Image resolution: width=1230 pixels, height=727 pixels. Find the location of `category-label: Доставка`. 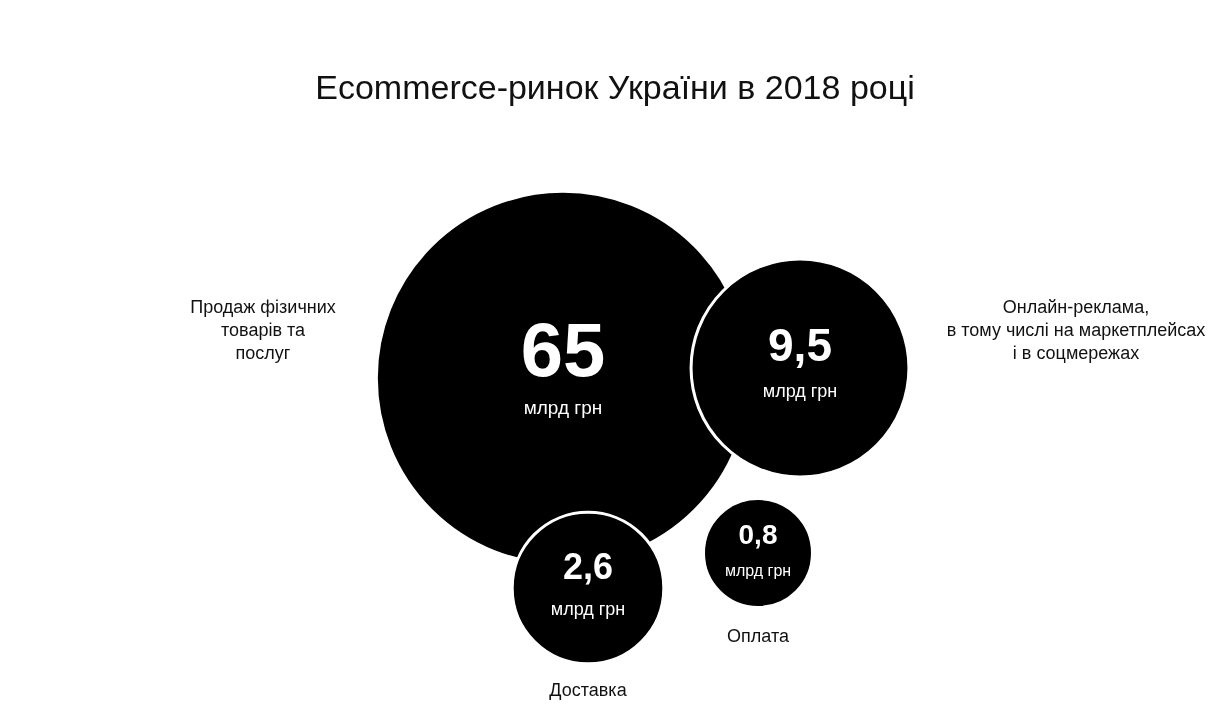

category-label: Доставка is located at coordinates (588, 690).